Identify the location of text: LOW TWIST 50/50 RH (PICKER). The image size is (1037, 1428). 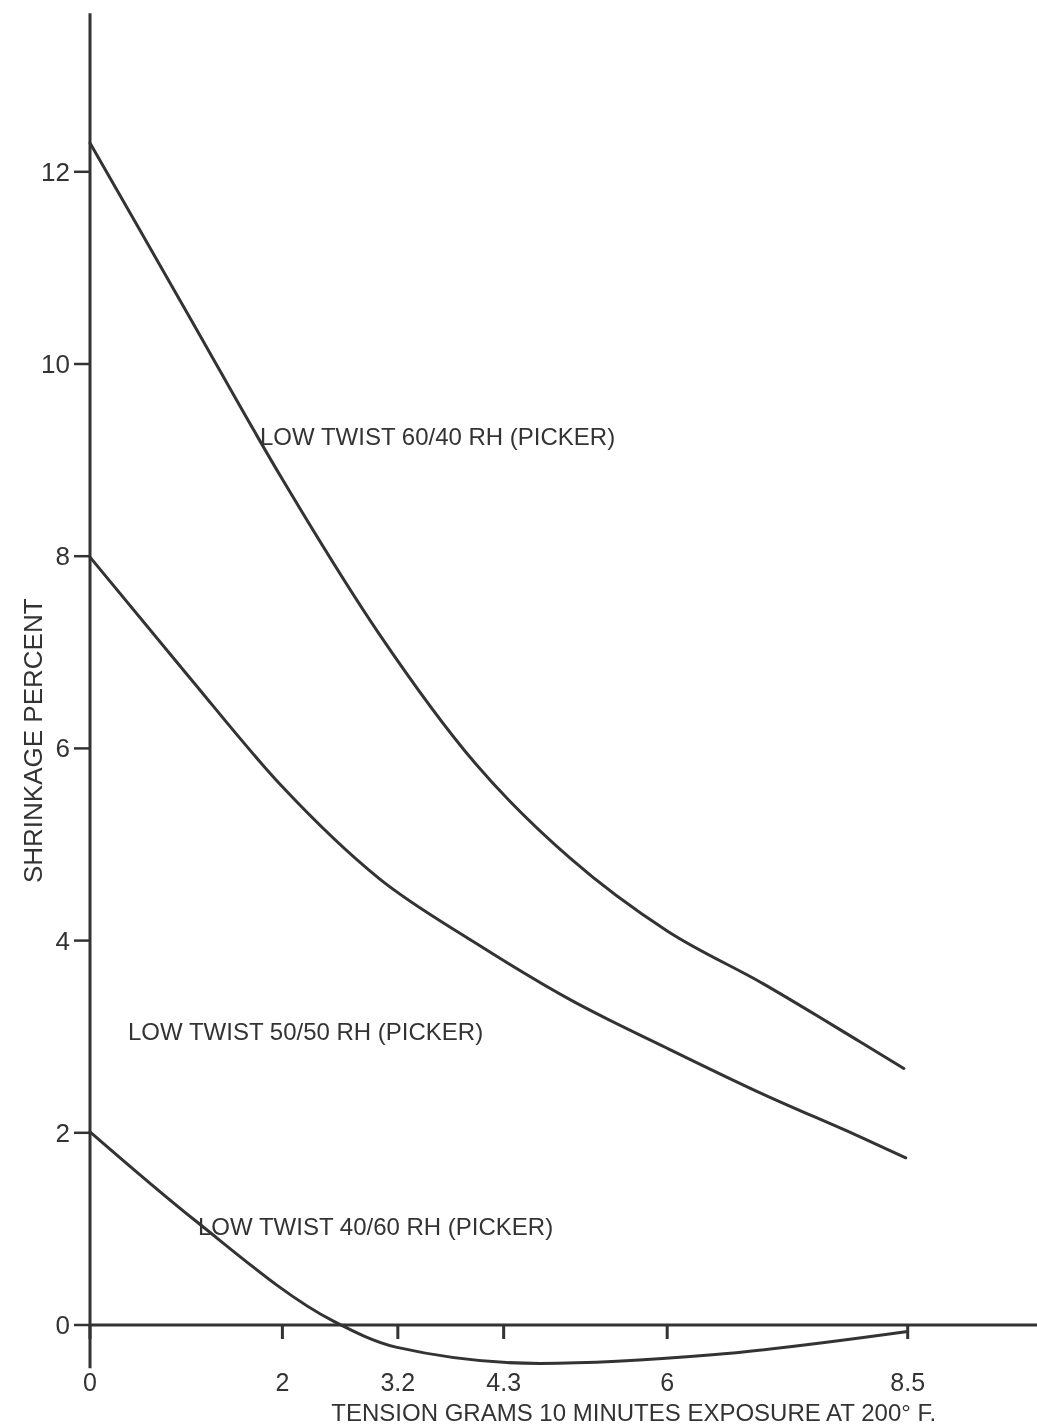
(306, 1031).